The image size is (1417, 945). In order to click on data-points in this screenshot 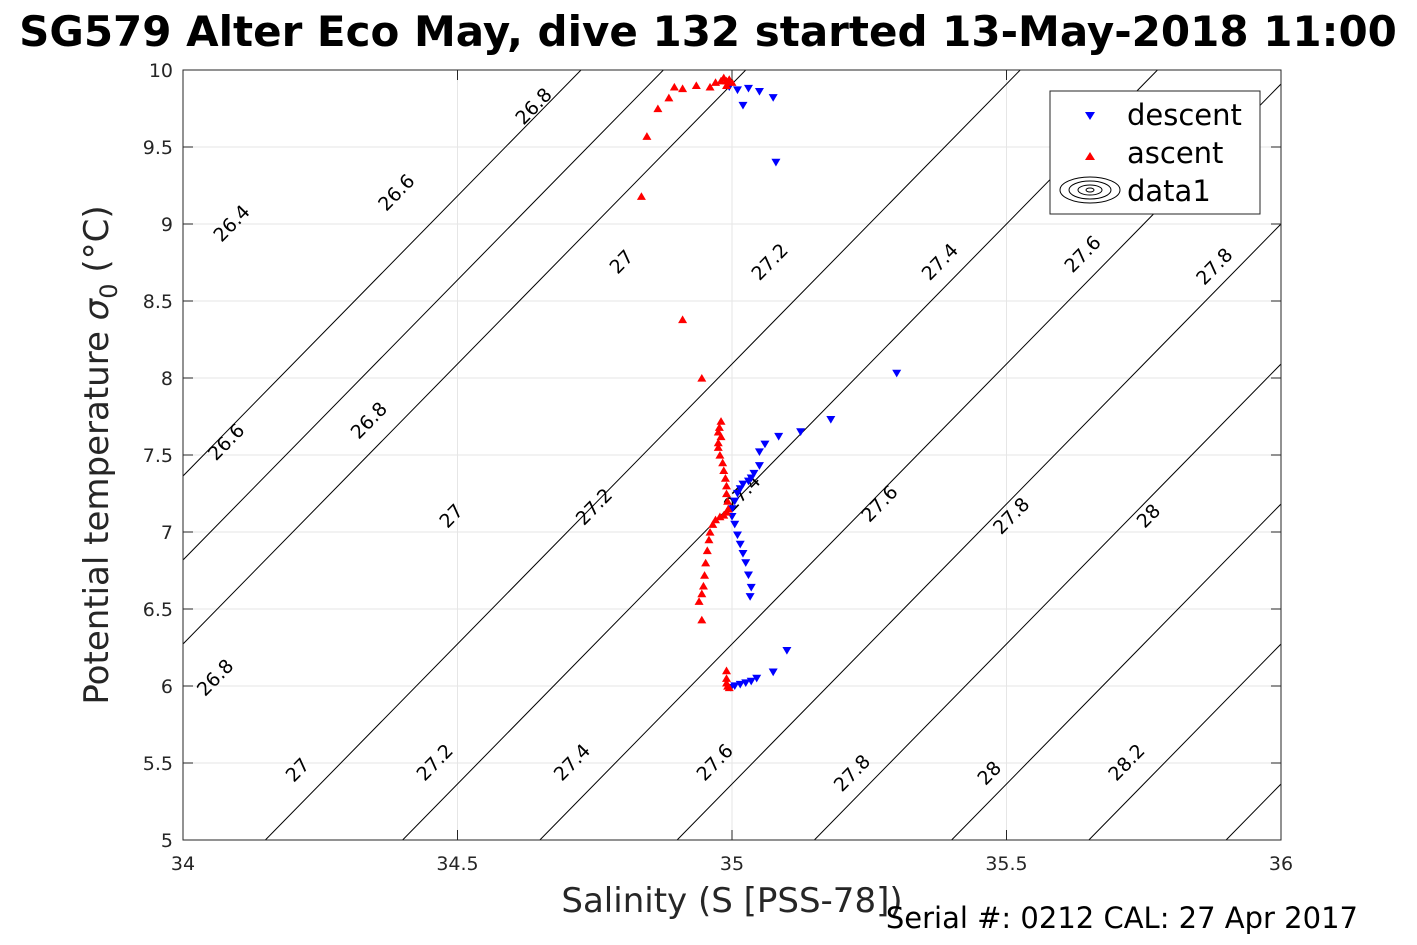, I will do `click(769, 382)`.